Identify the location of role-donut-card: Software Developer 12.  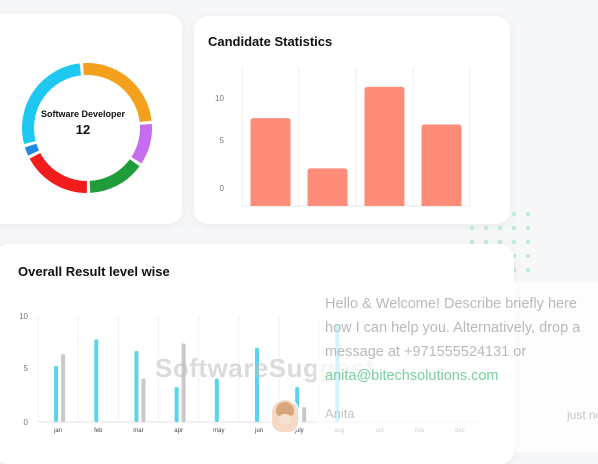
(91, 119).